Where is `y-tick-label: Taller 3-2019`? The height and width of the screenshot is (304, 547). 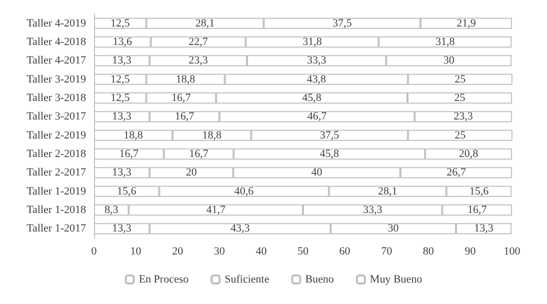 y-tick-label: Taller 3-2019 is located at coordinates (56, 79).